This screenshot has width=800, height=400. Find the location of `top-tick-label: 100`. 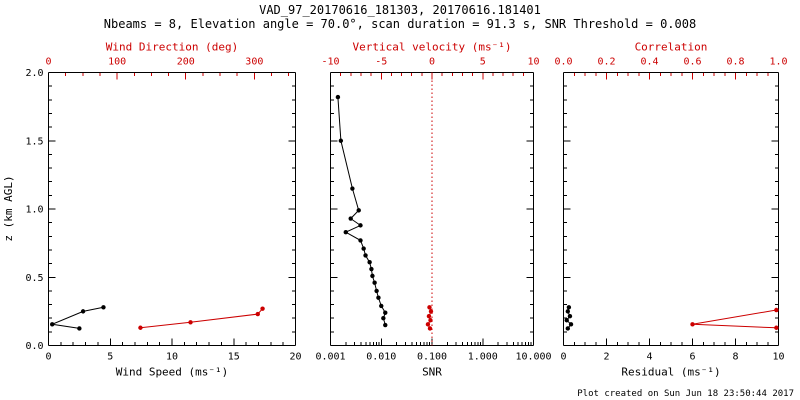

top-tick-label: 100 is located at coordinates (117, 62).